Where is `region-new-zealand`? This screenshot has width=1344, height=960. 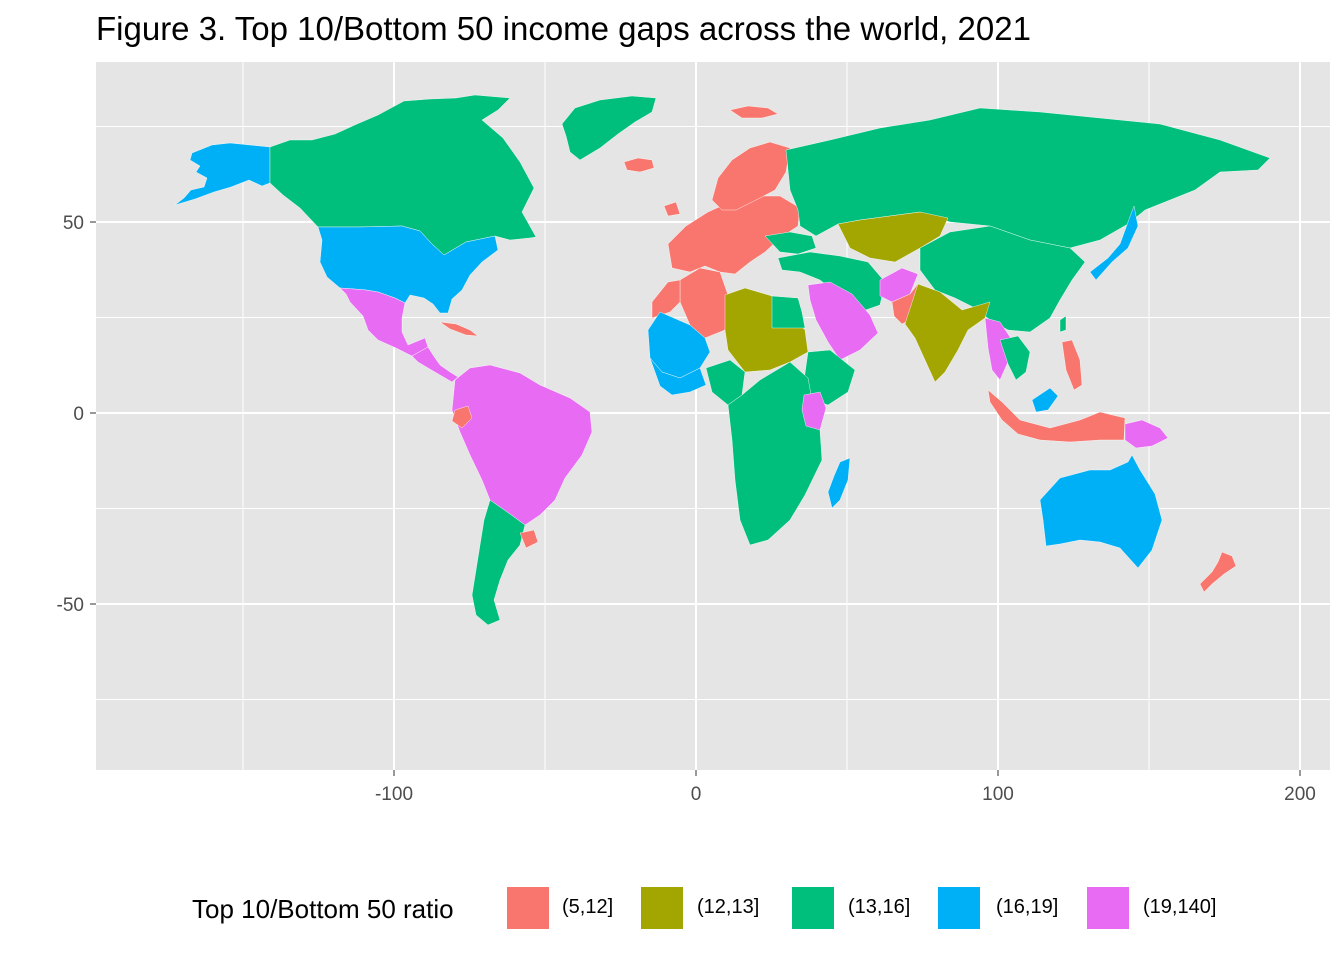 region-new-zealand is located at coordinates (1218, 572).